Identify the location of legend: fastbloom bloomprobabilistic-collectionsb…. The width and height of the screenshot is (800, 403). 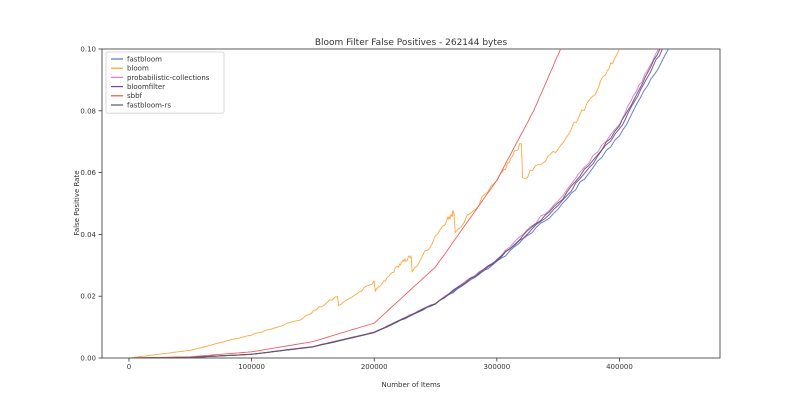
(165, 82).